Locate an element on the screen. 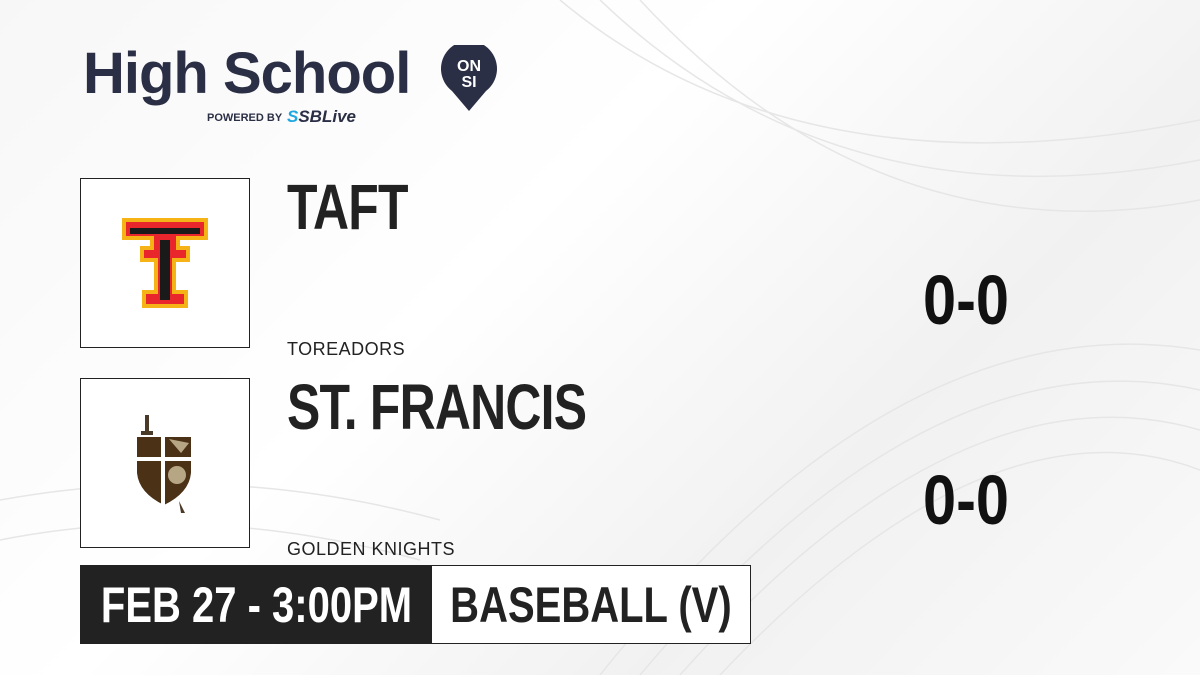  game-datetime-panel: FEB 27 - 3:00PM is located at coordinates (256, 604).